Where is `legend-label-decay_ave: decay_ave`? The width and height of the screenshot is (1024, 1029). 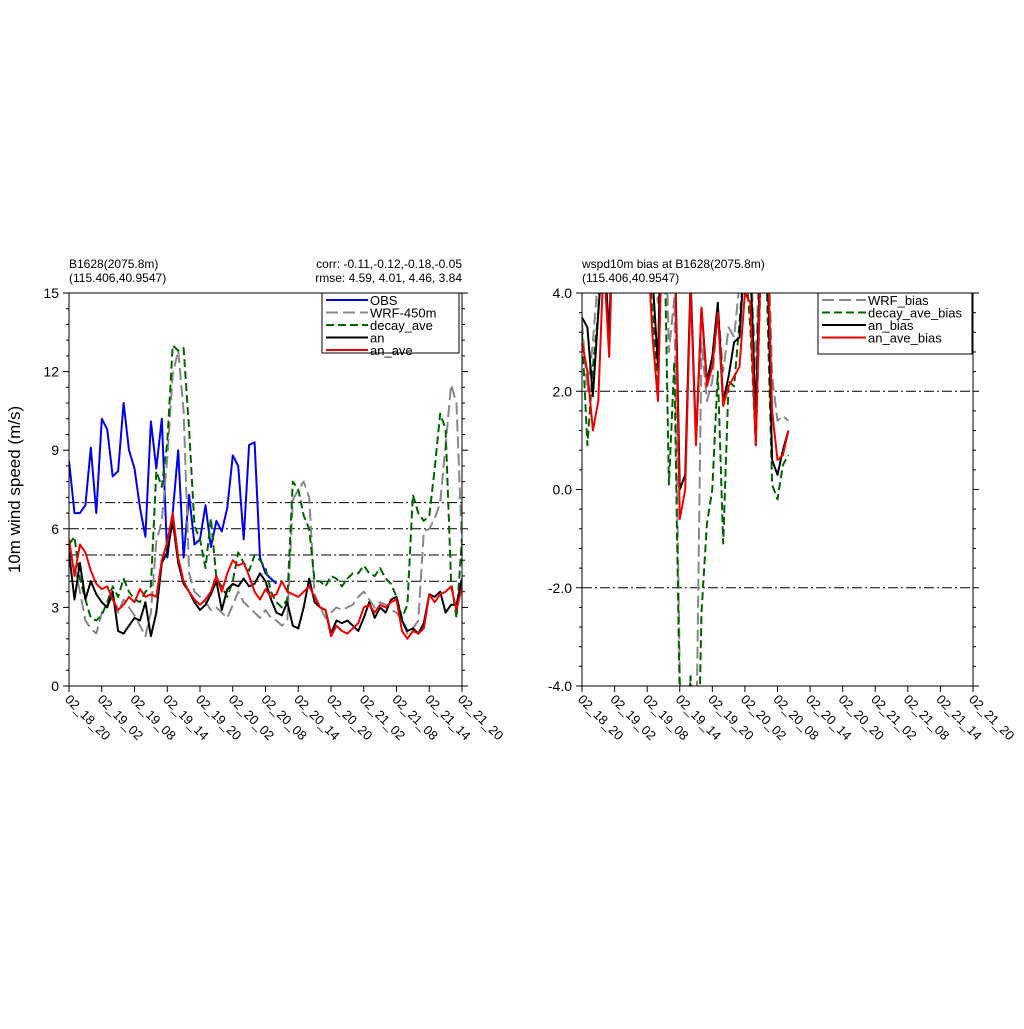
legend-label-decay_ave: decay_ave is located at coordinates (401, 325).